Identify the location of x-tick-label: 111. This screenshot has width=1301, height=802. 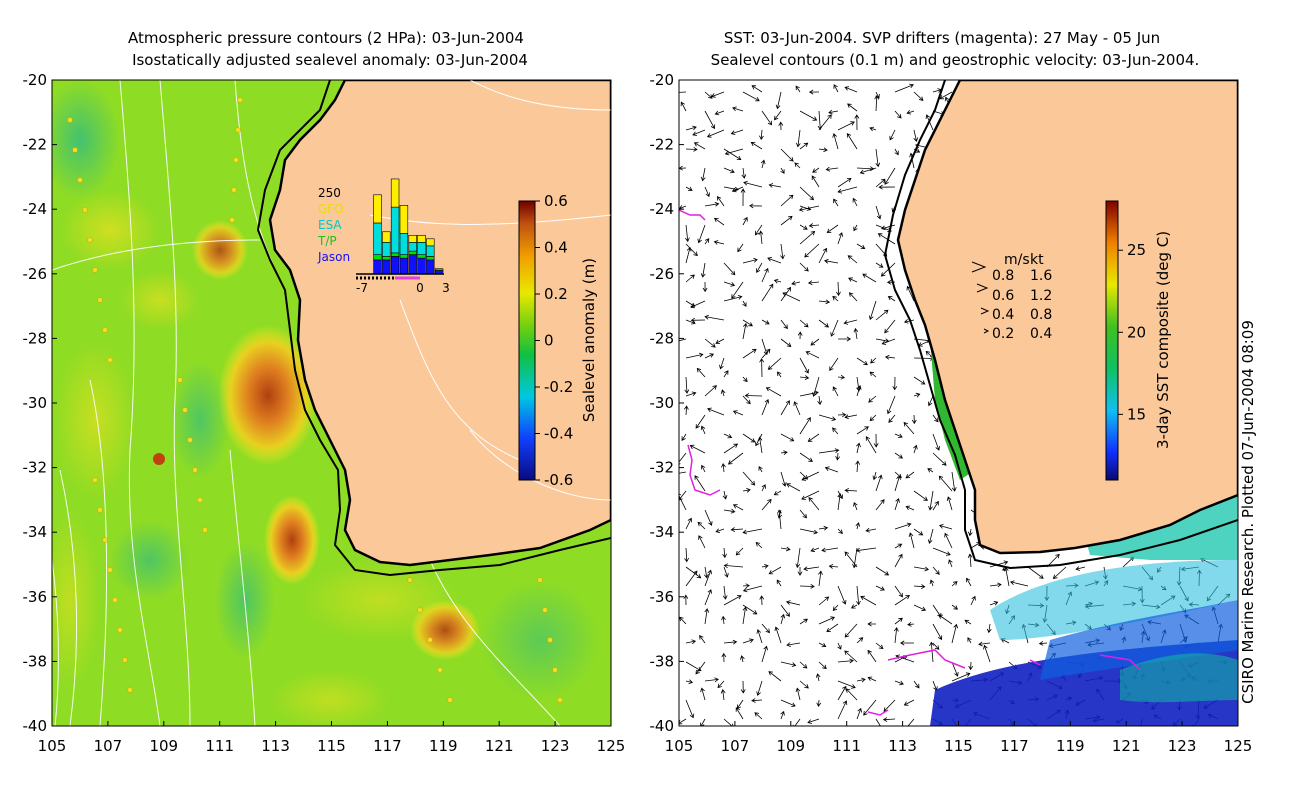
(219, 746).